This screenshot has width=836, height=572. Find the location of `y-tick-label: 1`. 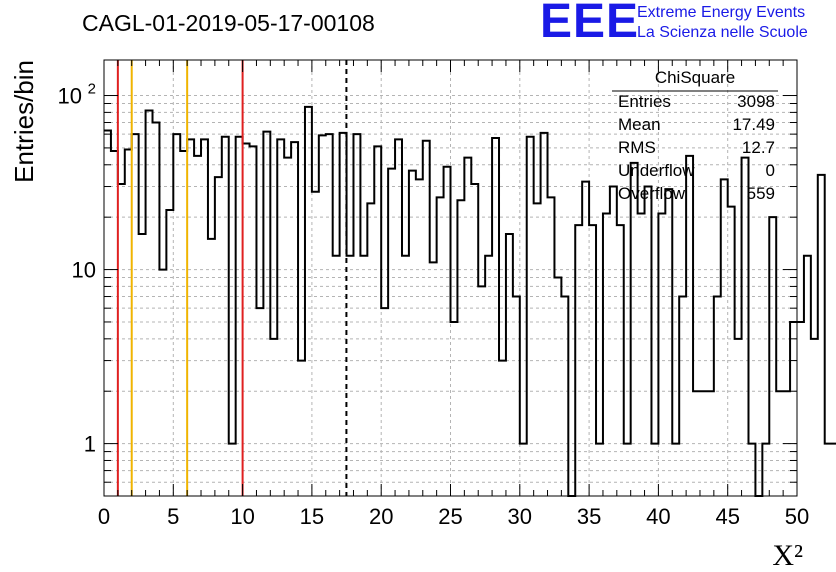

y-tick-label: 1 is located at coordinates (90, 444).